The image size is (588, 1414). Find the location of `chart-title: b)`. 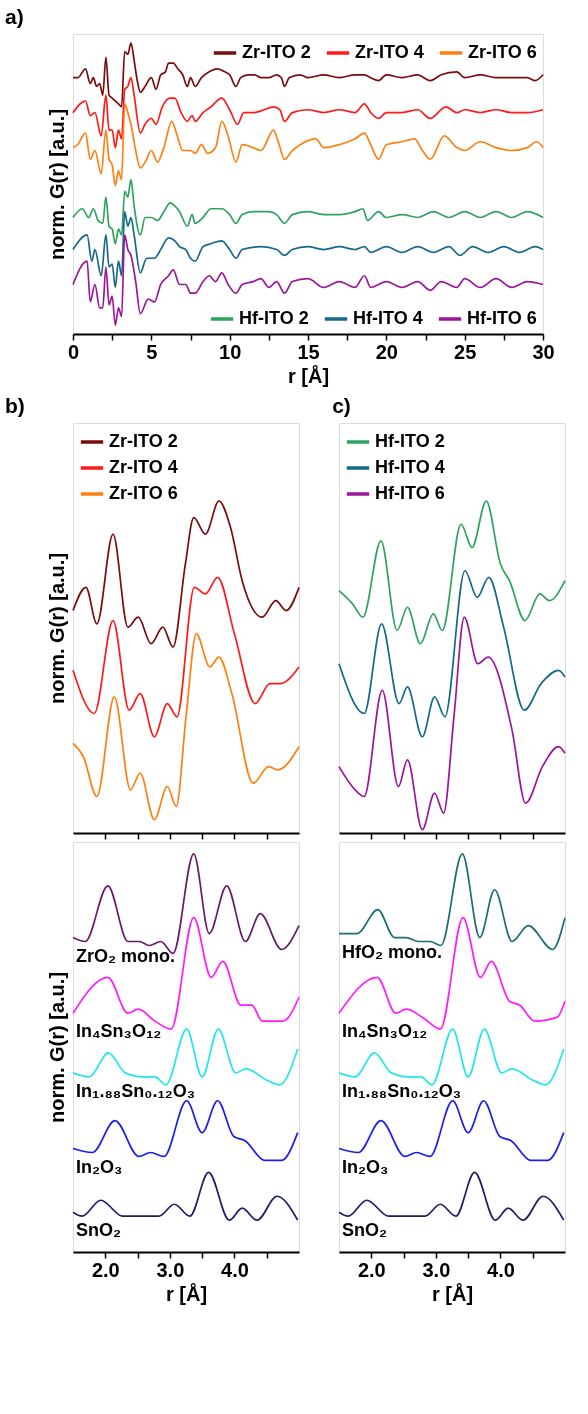

chart-title: b) is located at coordinates (15, 405).